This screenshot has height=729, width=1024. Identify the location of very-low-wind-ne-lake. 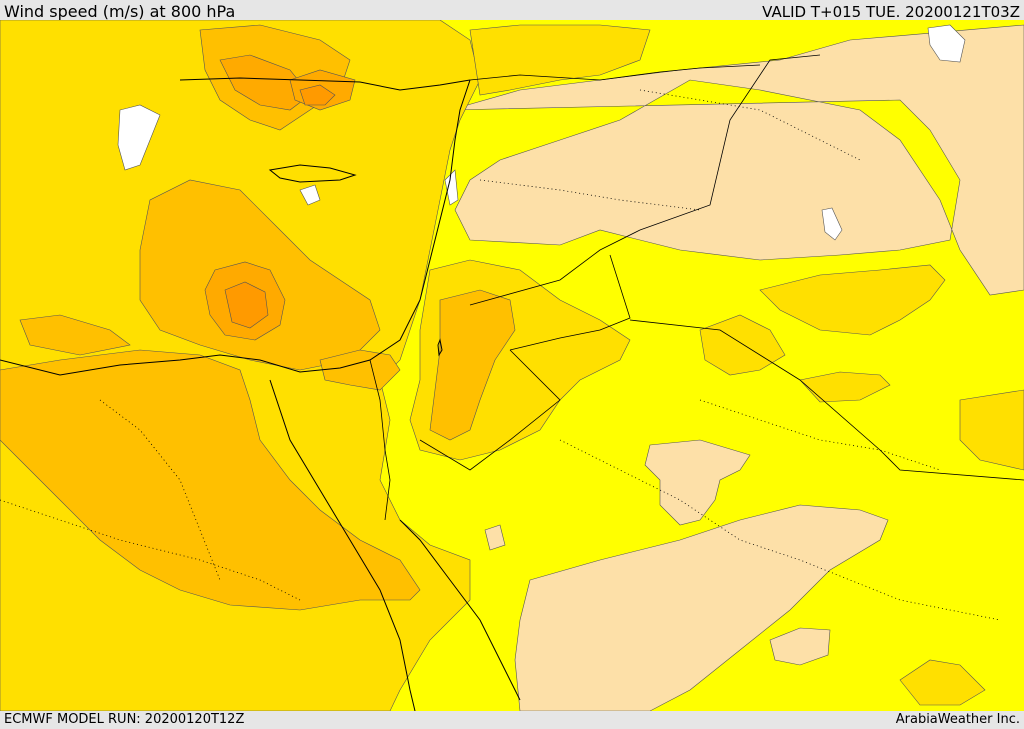
(946, 43).